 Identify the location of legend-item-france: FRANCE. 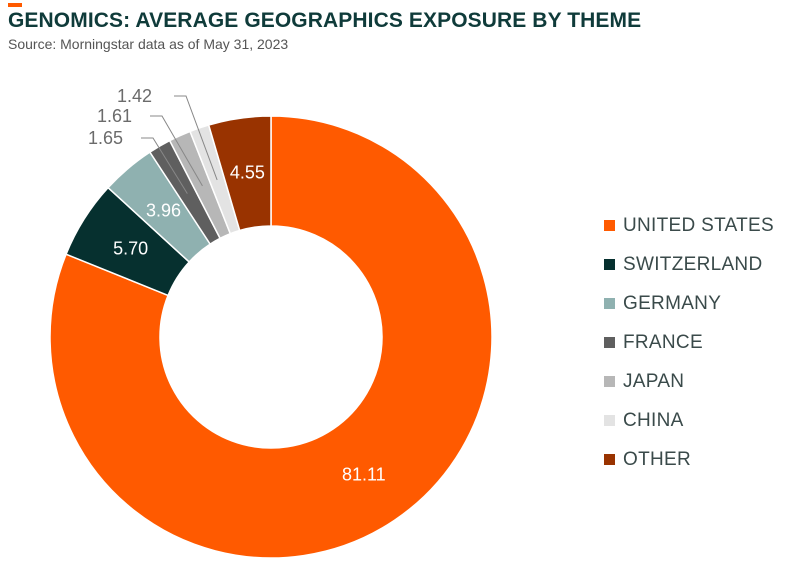
(689, 342).